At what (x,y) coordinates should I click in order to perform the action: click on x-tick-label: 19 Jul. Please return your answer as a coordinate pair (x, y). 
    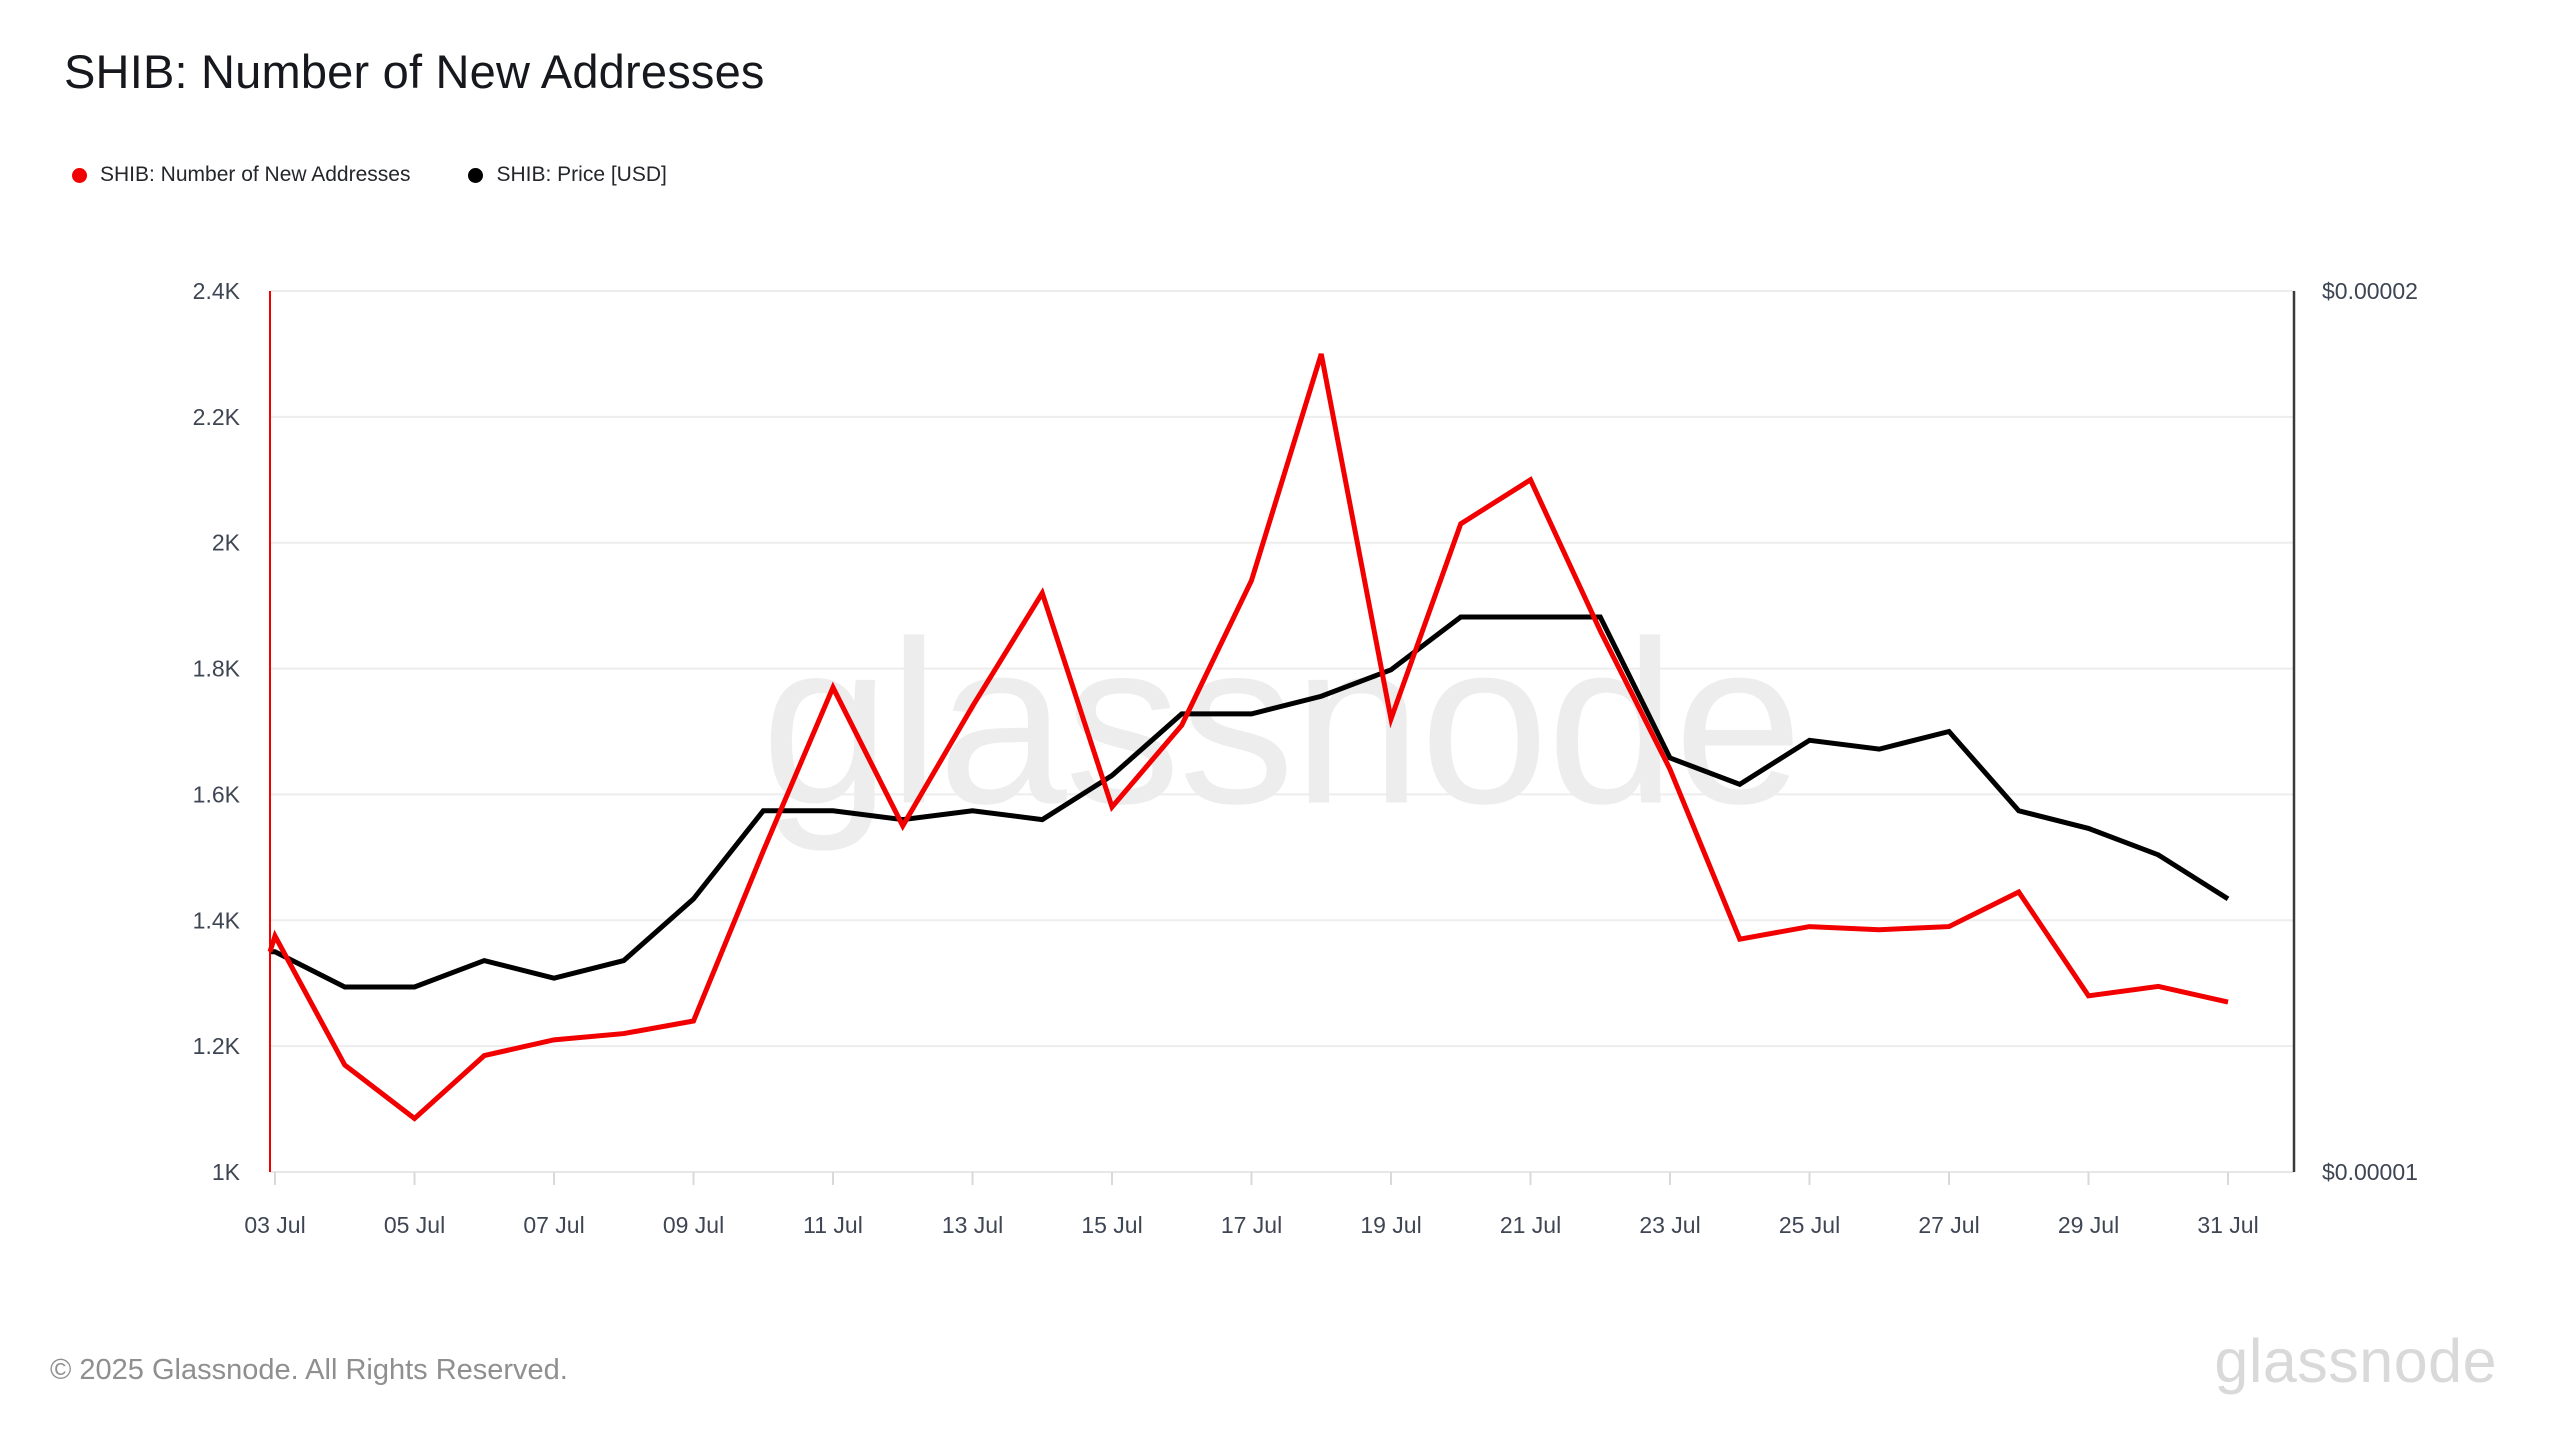
    Looking at the image, I should click on (1390, 1225).